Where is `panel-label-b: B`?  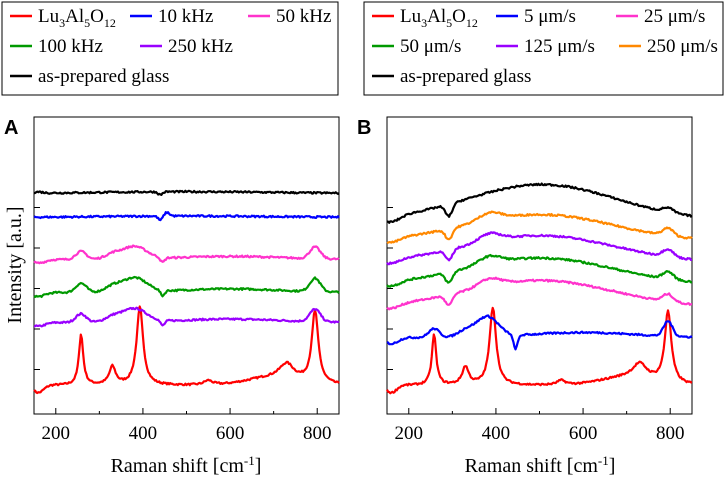
panel-label-b: B is located at coordinates (364, 128).